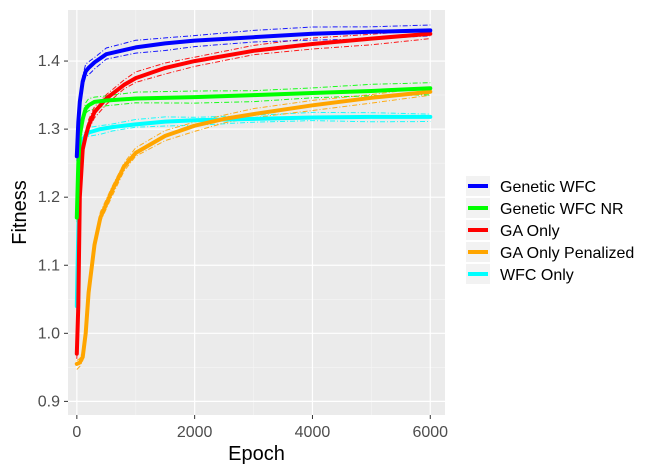 The image size is (660, 464). Describe the element at coordinates (53, 231) in the screenshot. I see `y-axis-ticks: 0.9 1.0 1.1 1.2 1.3 1.4` at that location.